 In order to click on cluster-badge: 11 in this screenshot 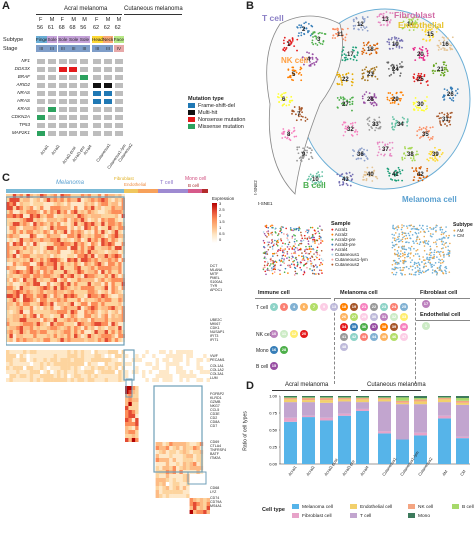, I will do `click(284, 334)`.